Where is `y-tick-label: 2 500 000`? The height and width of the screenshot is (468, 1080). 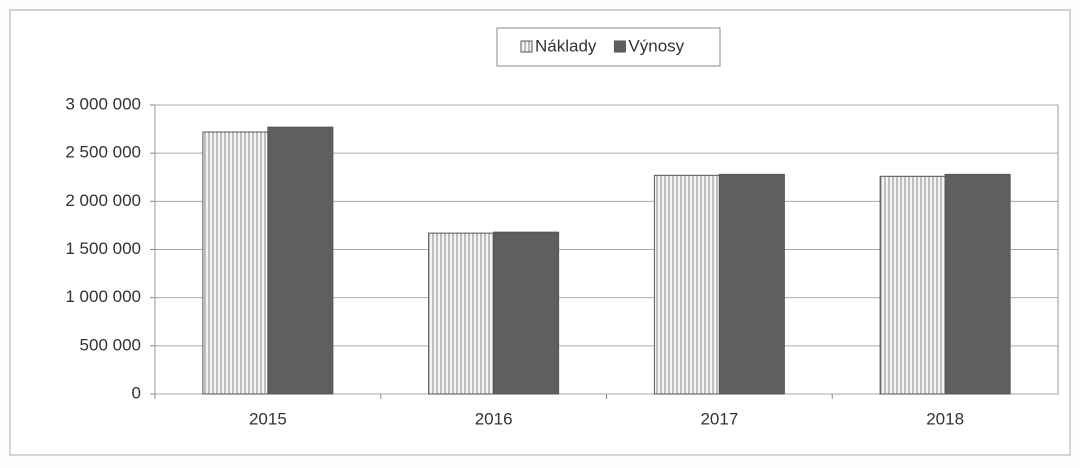
y-tick-label: 2 500 000 is located at coordinates (103, 152).